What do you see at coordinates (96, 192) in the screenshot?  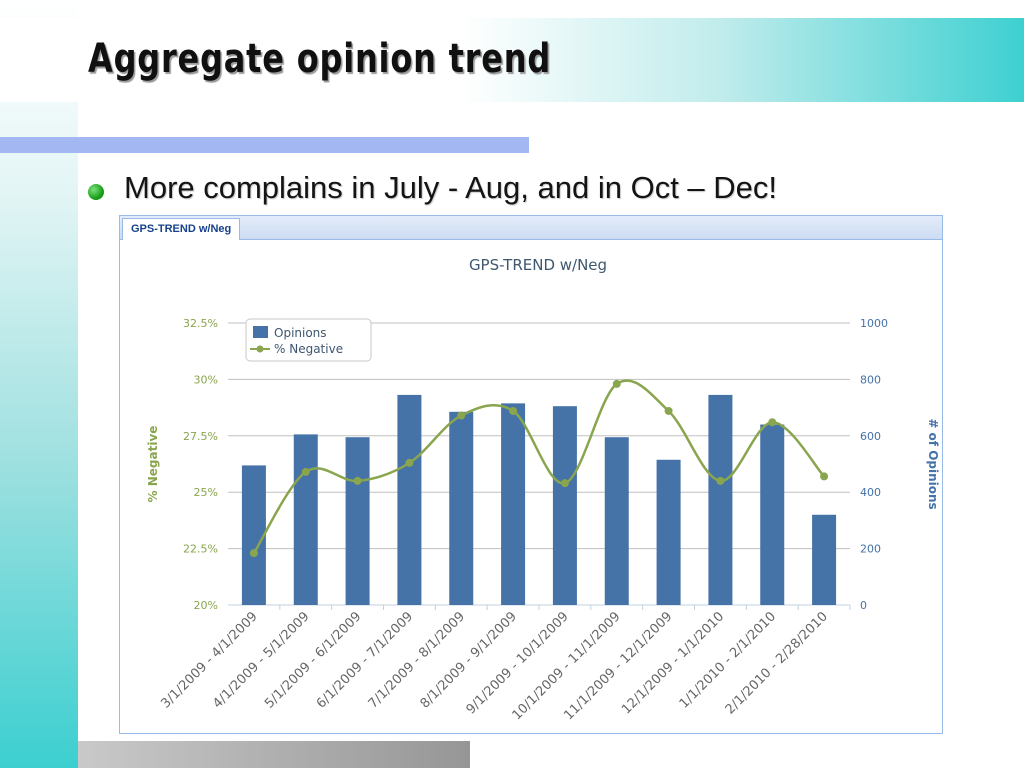 I see `bullet-dot-icon` at bounding box center [96, 192].